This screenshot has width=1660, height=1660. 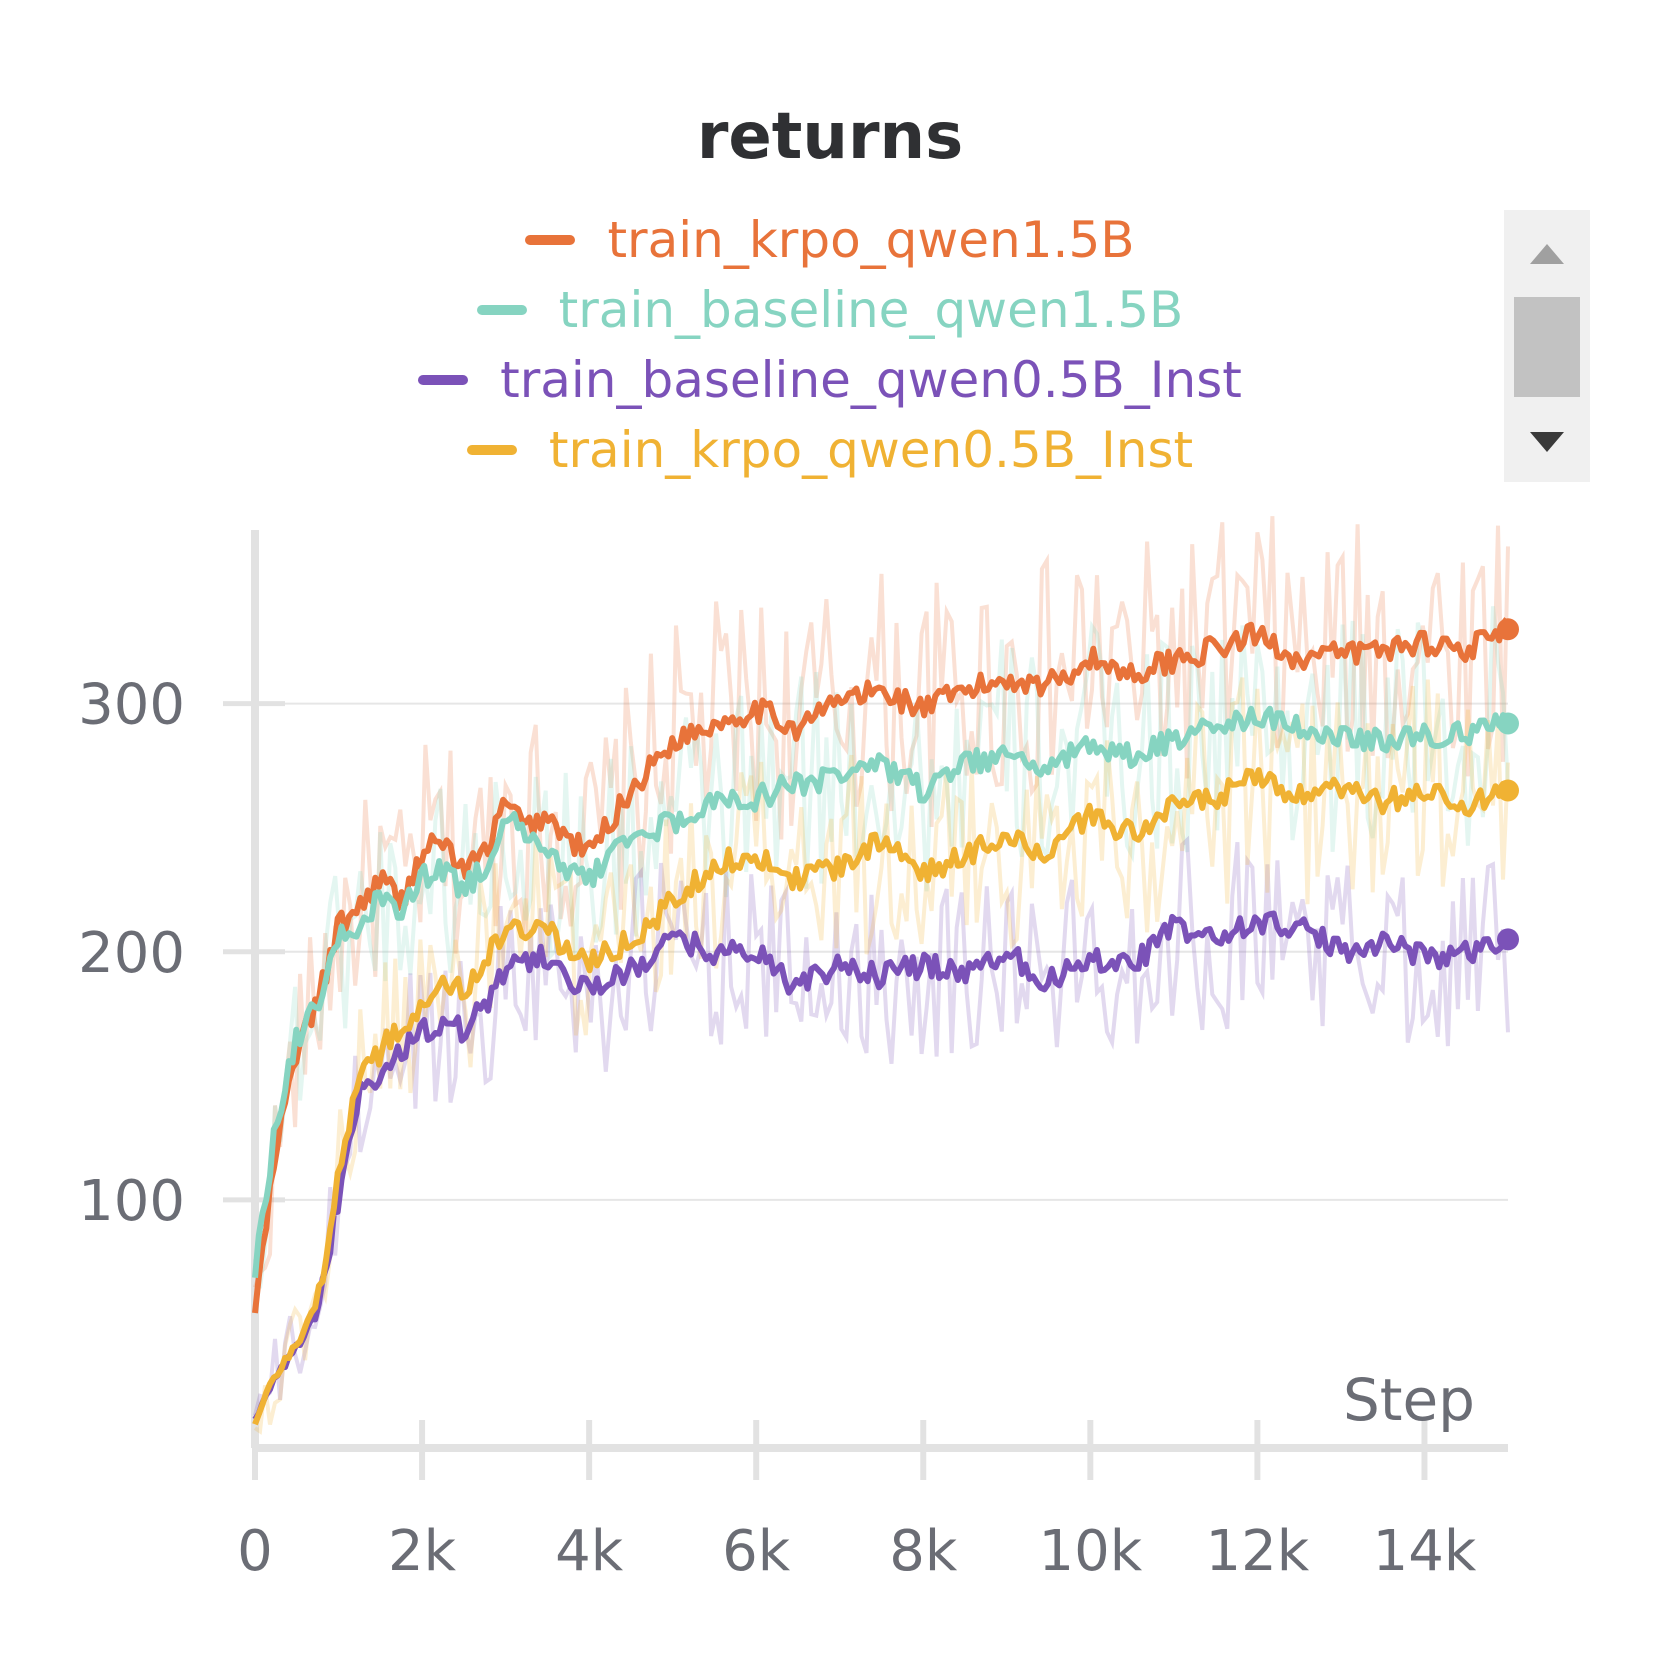 I want to click on y-tick-label-2: 300, so click(x=131, y=705).